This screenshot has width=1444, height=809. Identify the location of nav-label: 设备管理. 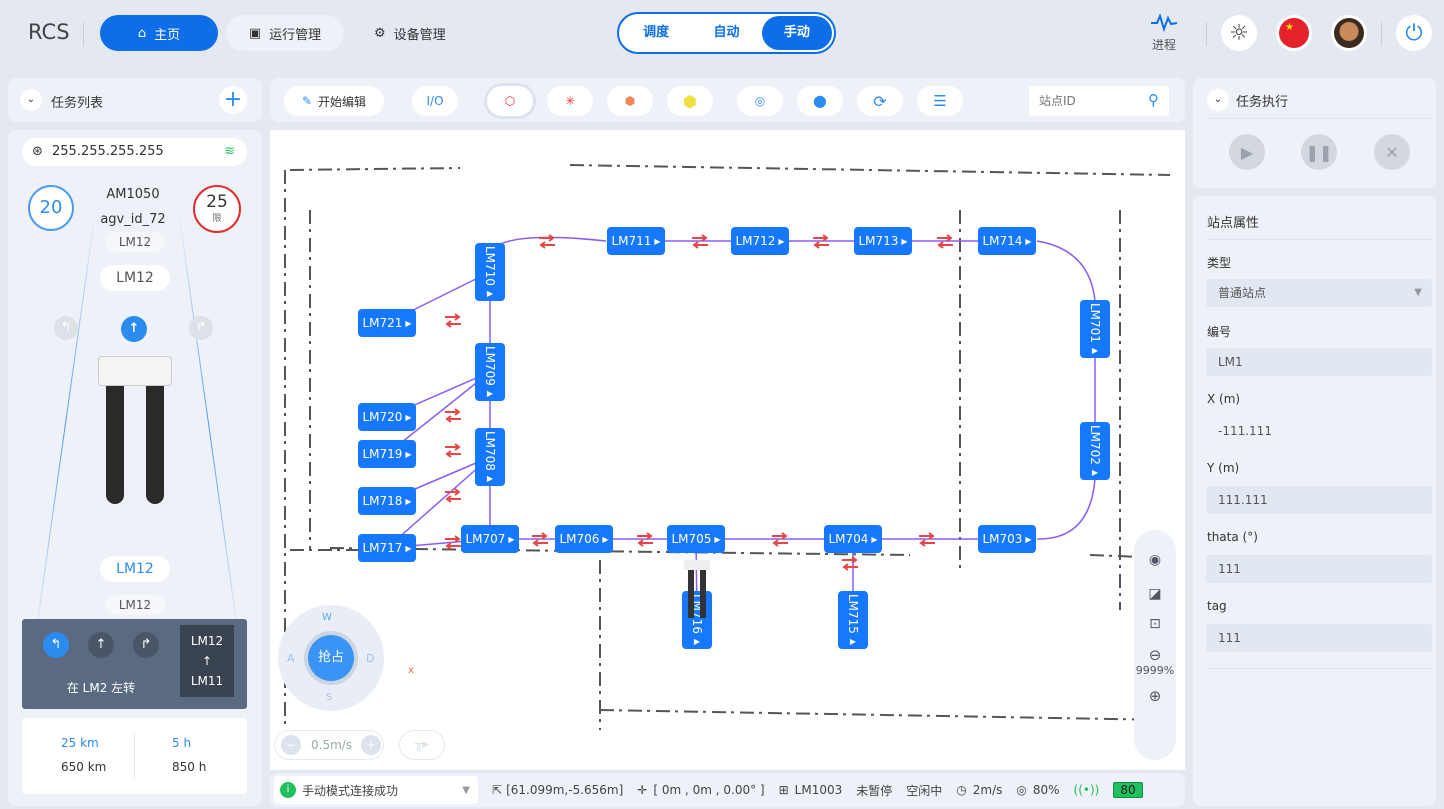
(419, 35).